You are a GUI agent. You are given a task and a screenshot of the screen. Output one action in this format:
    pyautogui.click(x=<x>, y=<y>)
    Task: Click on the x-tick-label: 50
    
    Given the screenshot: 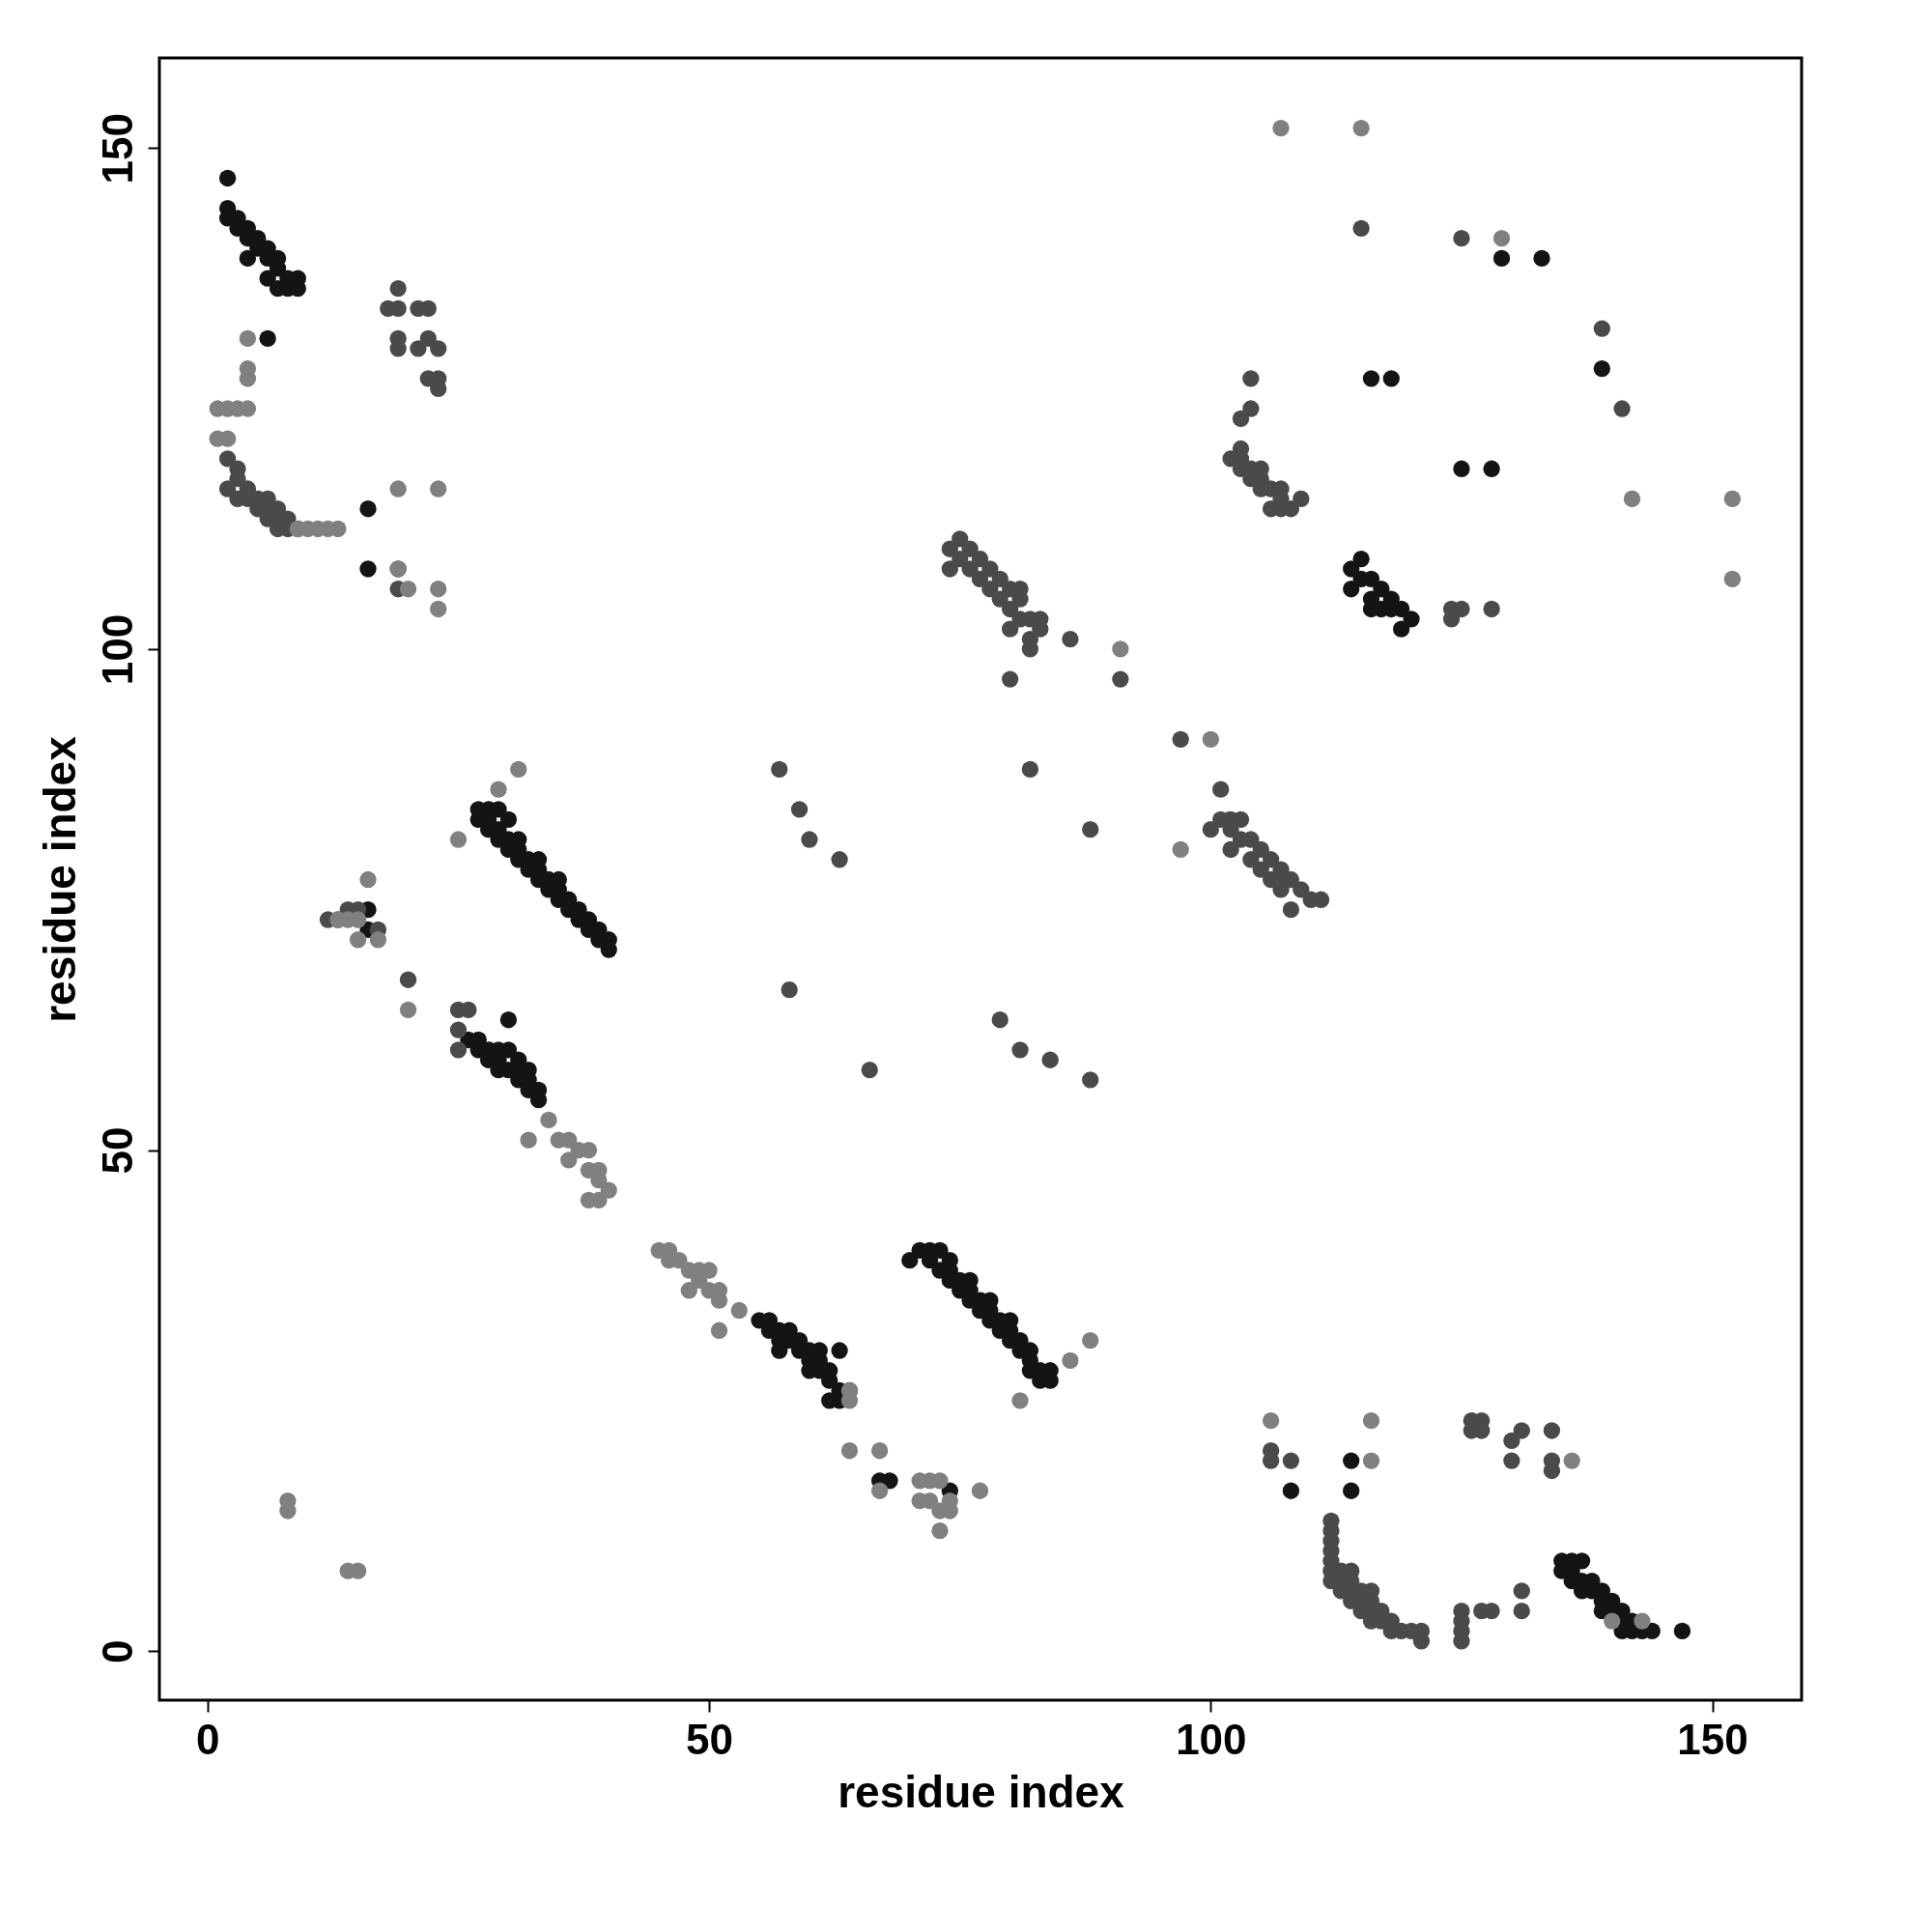 What is the action you would take?
    pyautogui.click(x=710, y=1739)
    